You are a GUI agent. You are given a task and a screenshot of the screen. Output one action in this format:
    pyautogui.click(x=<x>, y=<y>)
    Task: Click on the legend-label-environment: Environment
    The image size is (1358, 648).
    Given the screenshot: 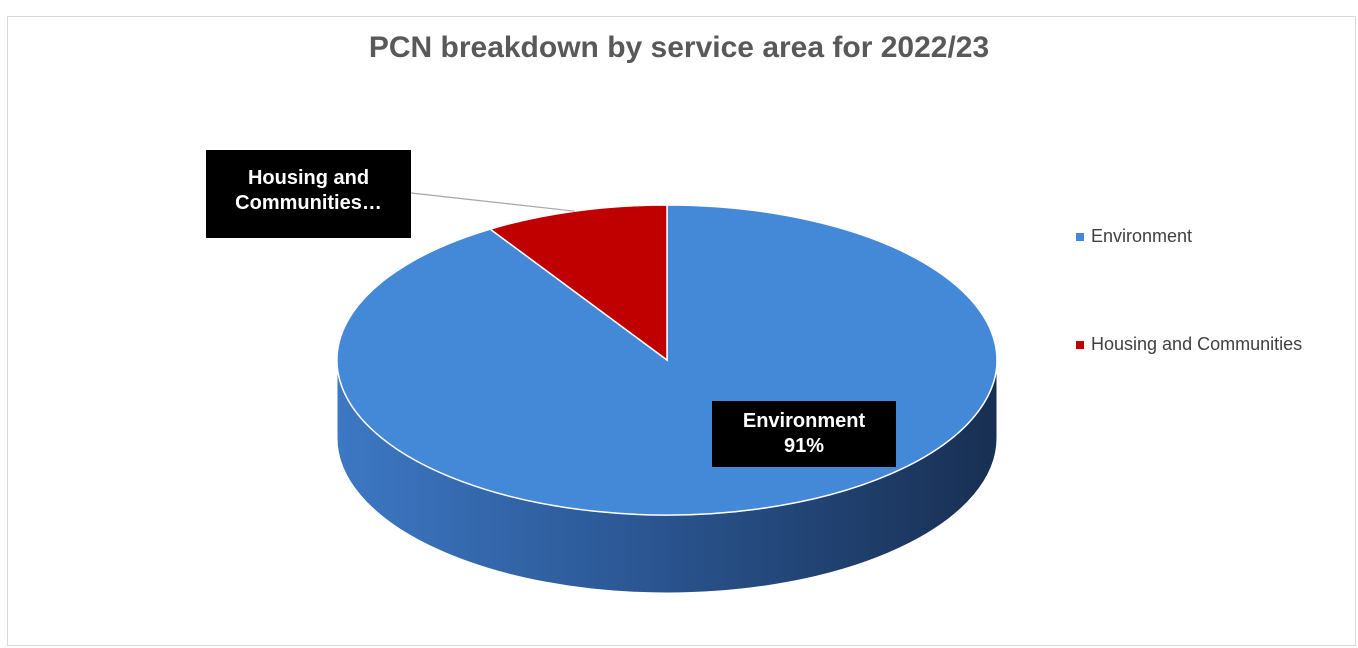 What is the action you would take?
    pyautogui.click(x=1142, y=236)
    